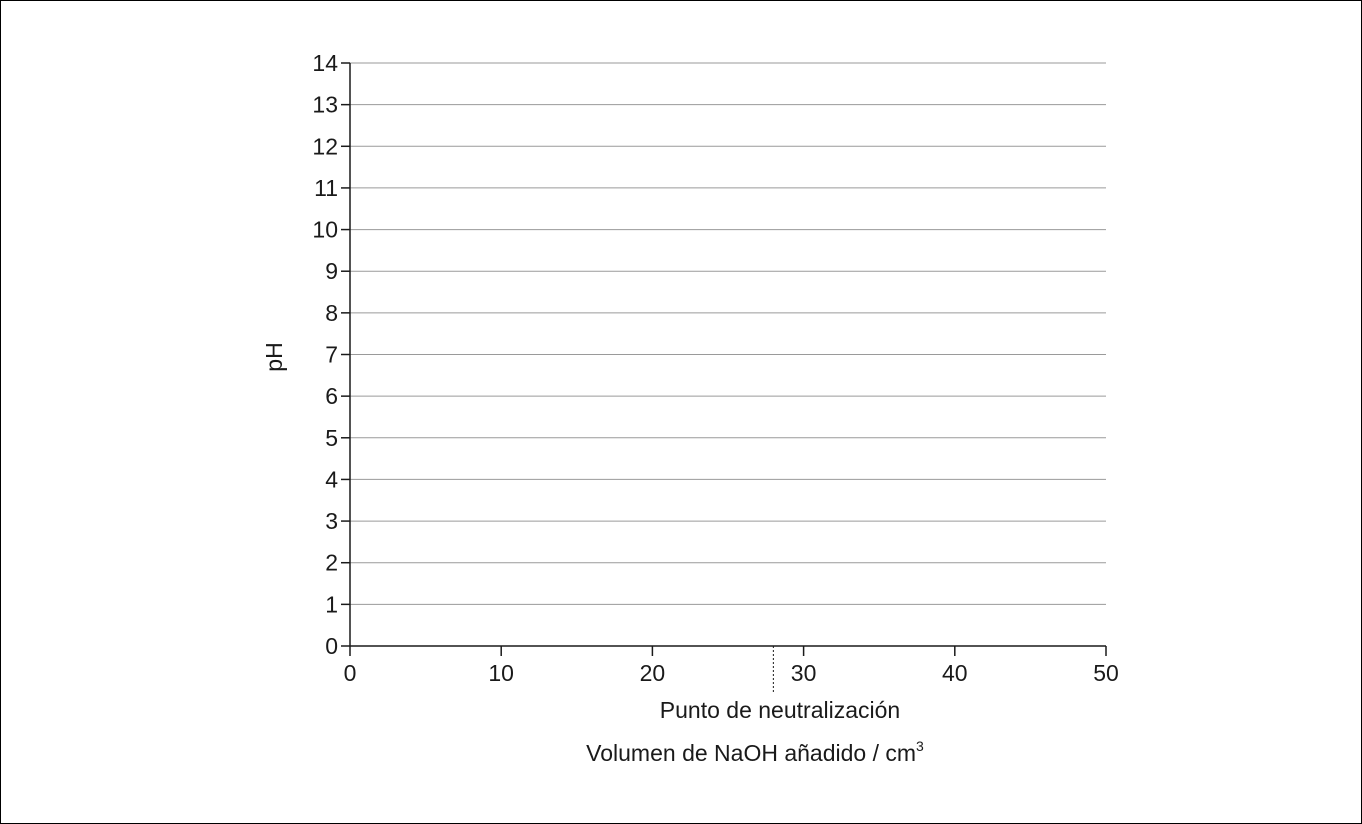  I want to click on y-tick-label: 14, so click(325, 63).